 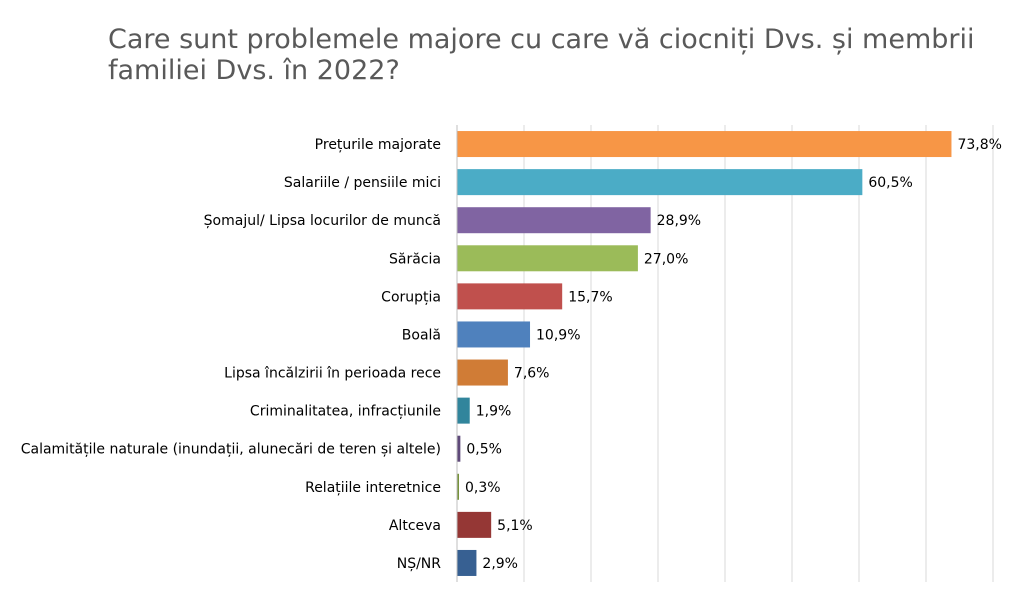 What do you see at coordinates (679, 221) in the screenshot?
I see `value-label: 28,9%` at bounding box center [679, 221].